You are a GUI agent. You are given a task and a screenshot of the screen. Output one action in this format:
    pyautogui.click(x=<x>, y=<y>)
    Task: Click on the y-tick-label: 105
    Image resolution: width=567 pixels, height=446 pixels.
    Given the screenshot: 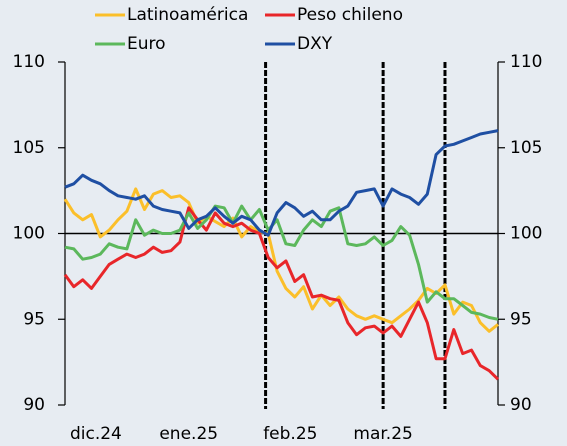 What is the action you would take?
    pyautogui.click(x=29, y=148)
    